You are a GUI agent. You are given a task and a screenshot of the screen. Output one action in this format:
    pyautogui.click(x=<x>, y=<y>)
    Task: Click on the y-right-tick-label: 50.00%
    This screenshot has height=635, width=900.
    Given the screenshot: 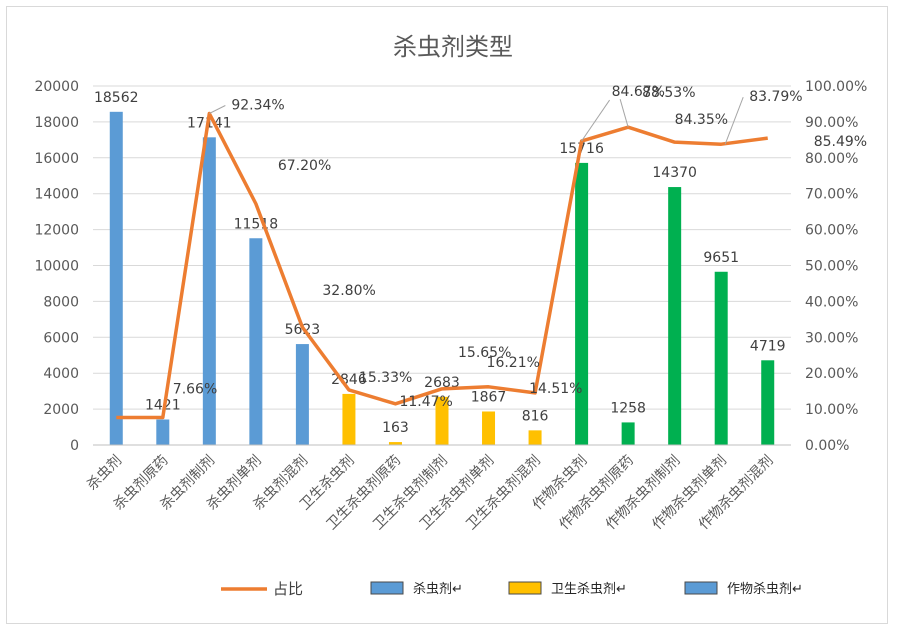 What is the action you would take?
    pyautogui.click(x=831, y=267)
    